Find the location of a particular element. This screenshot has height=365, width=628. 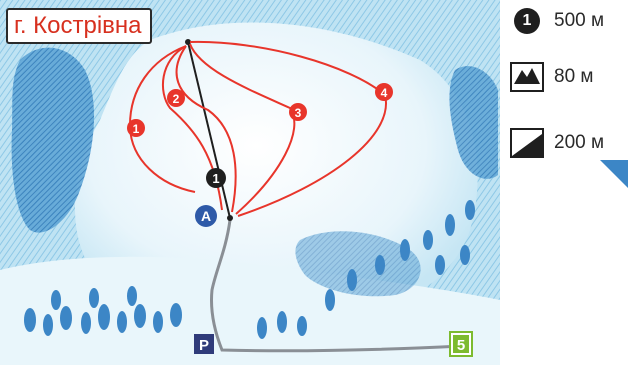

legend-corner-decoration is located at coordinates (614, 174).